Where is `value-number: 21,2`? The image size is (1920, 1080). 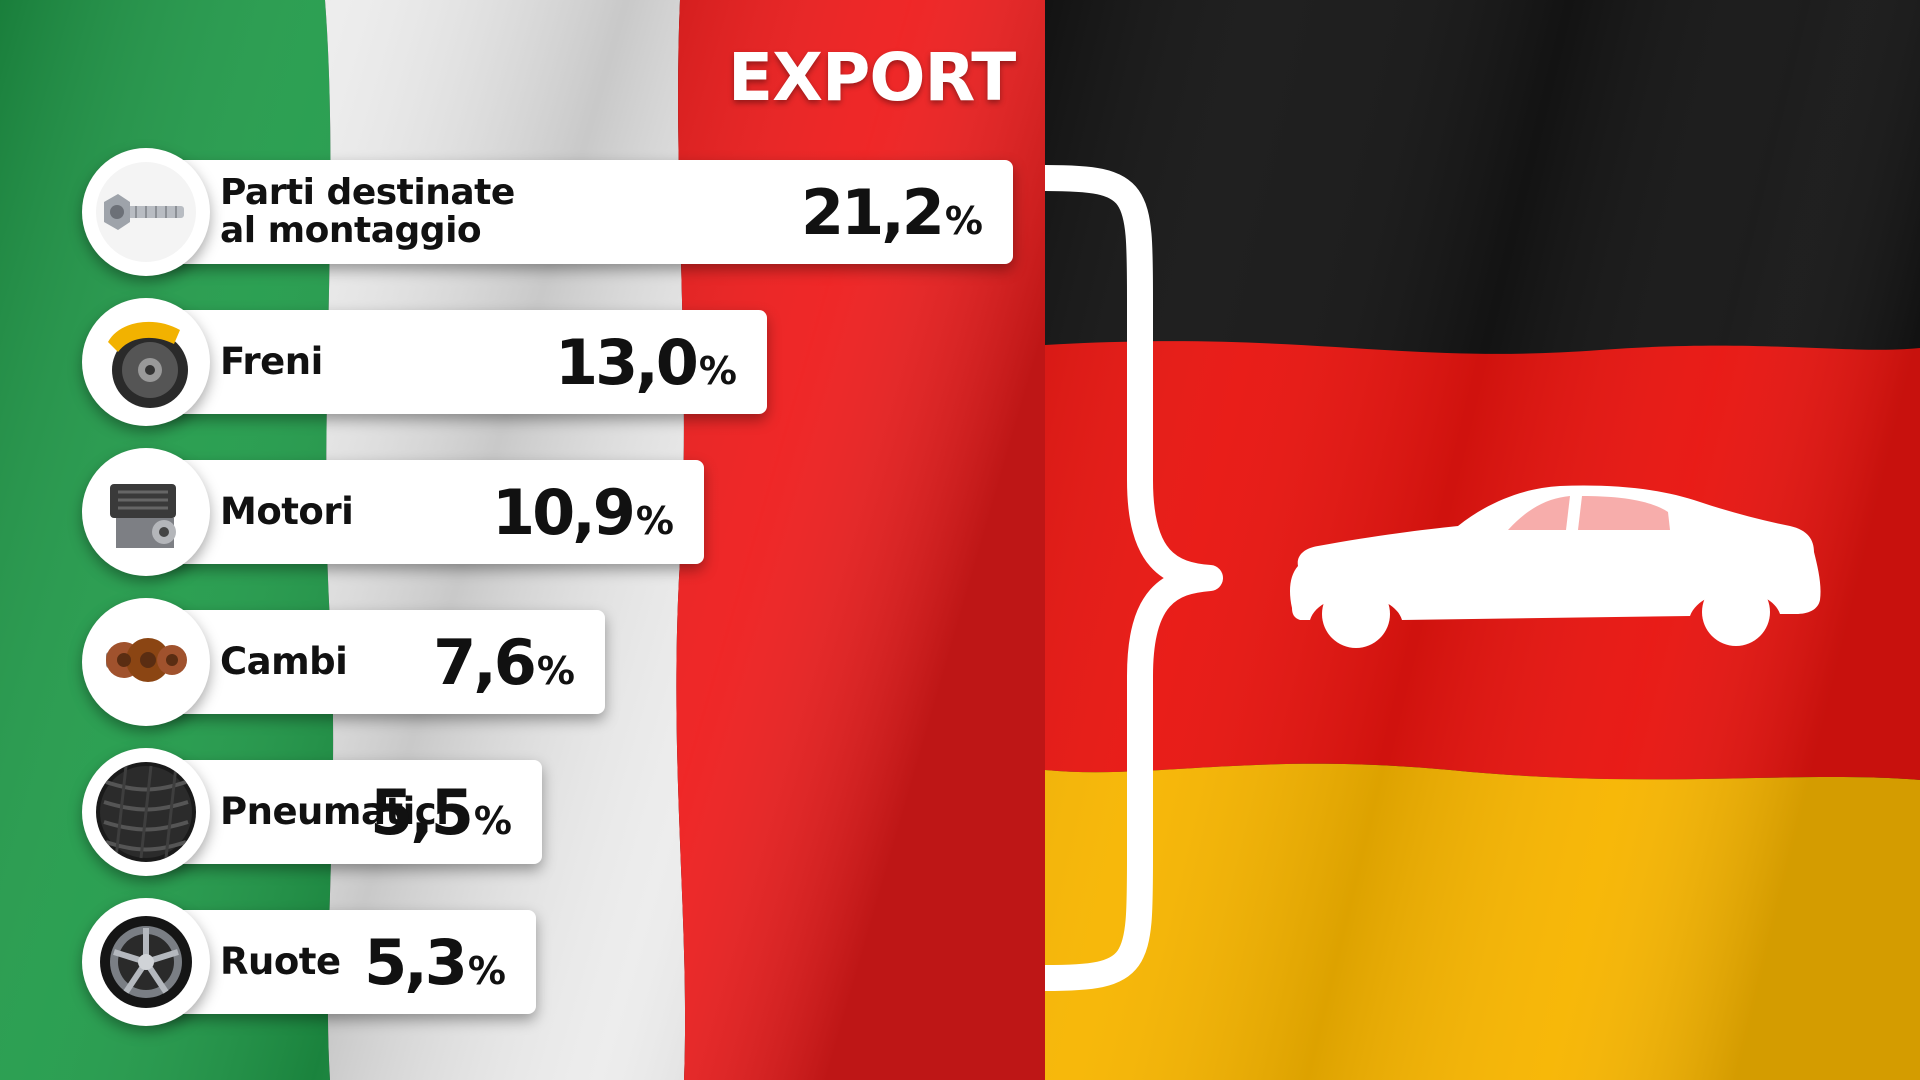
value-number: 21,2 is located at coordinates (872, 212).